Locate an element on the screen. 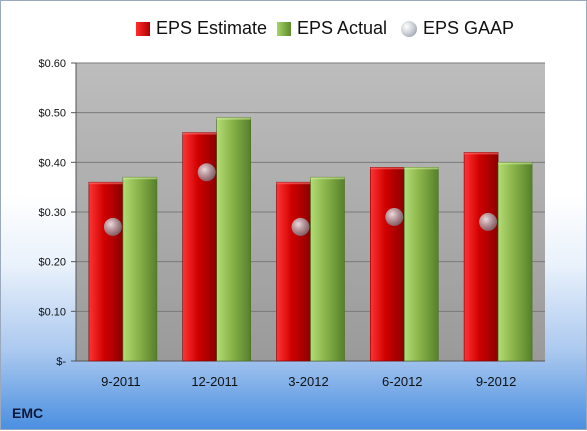 The height and width of the screenshot is (431, 587). x-tick-label: 6-2012 is located at coordinates (402, 381).